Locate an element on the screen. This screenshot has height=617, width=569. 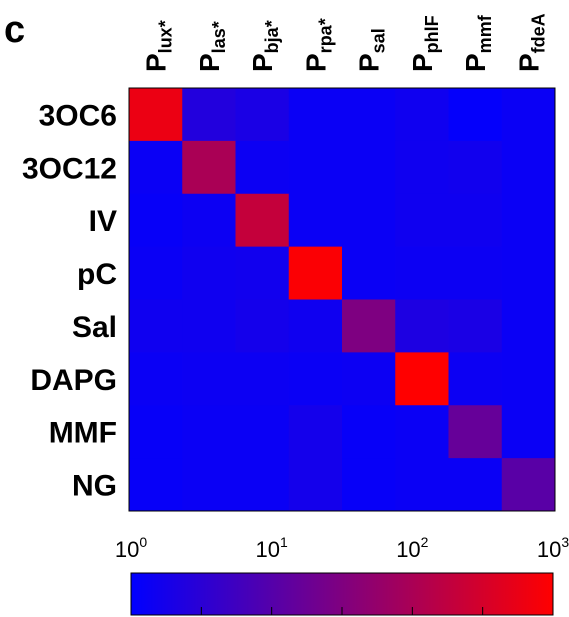
colorbar-tick-label: 10² is located at coordinates (412, 548).